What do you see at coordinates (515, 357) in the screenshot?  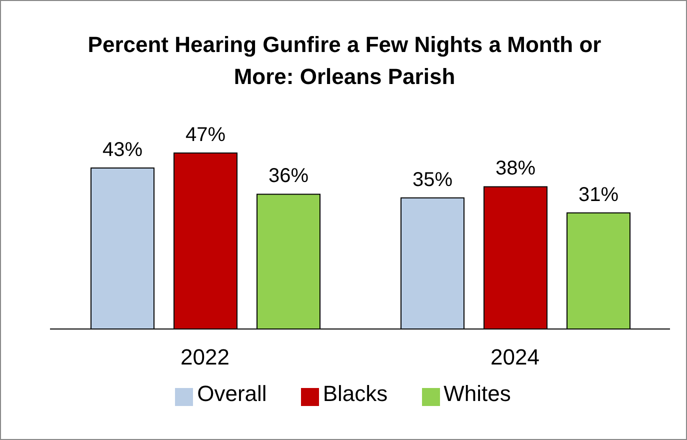 I see `x-tick-label: 2024` at bounding box center [515, 357].